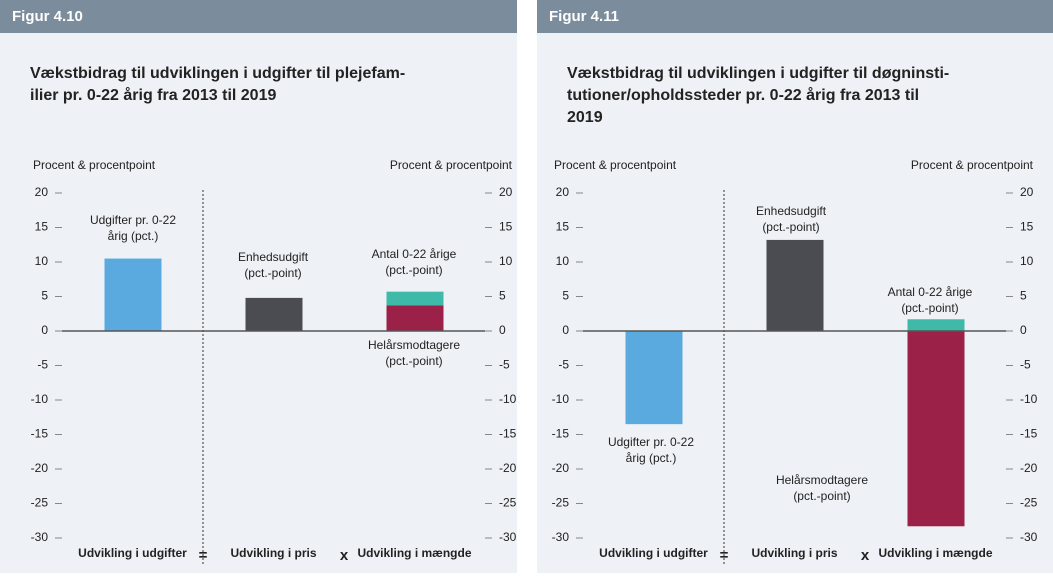 This screenshot has width=1053, height=578. I want to click on chart-title: 2019, so click(585, 117).